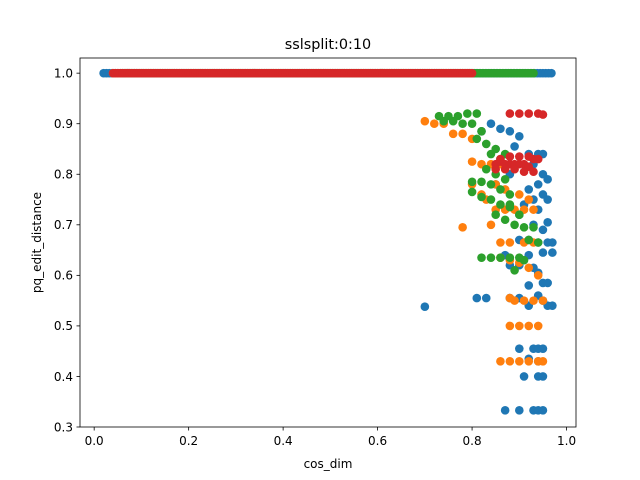  I want to click on y-tick-label: 0.8, so click(63, 175).